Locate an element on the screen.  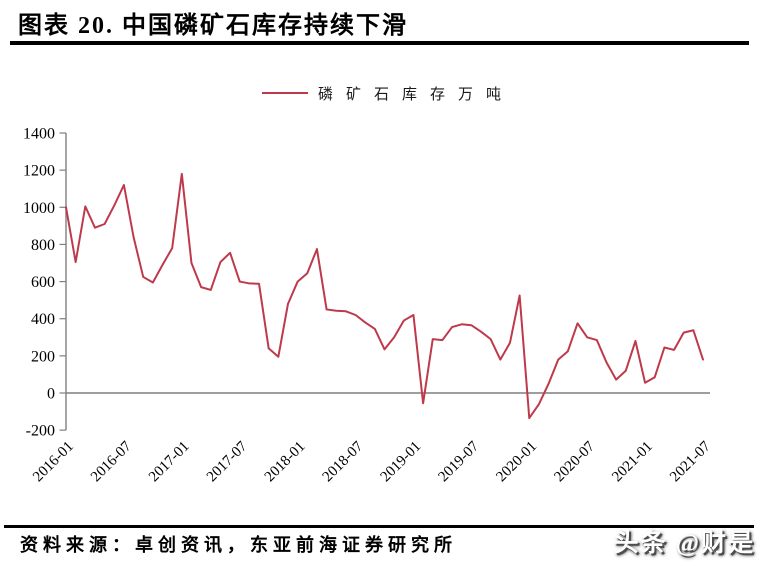
x-tick-label: 2018-01 is located at coordinates (285, 462).